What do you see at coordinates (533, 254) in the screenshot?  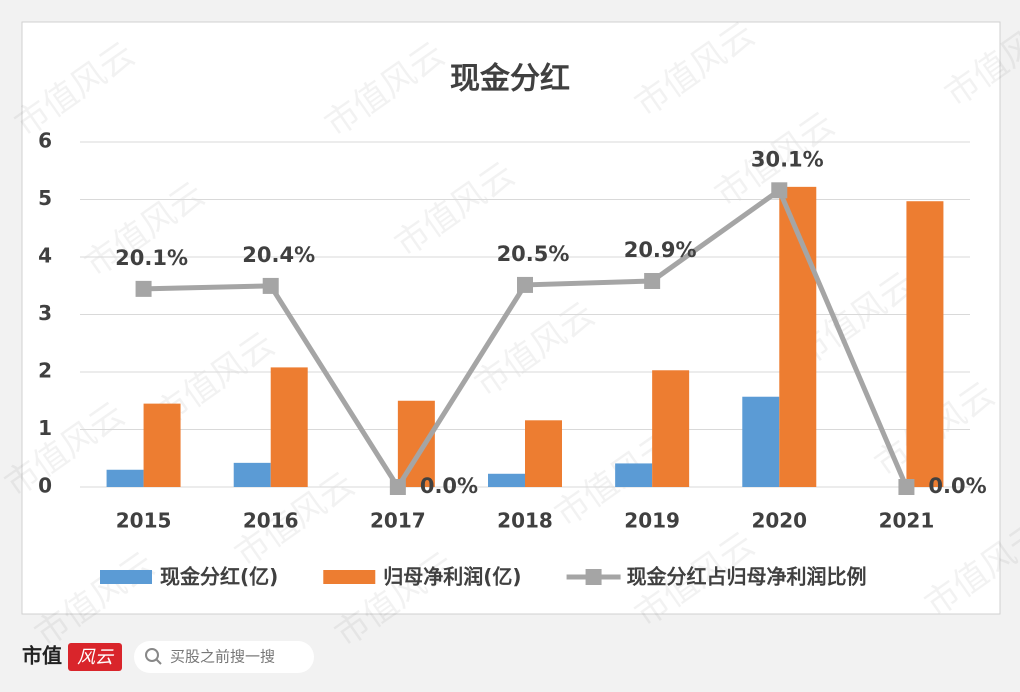 I see `data-label: 20.5%` at bounding box center [533, 254].